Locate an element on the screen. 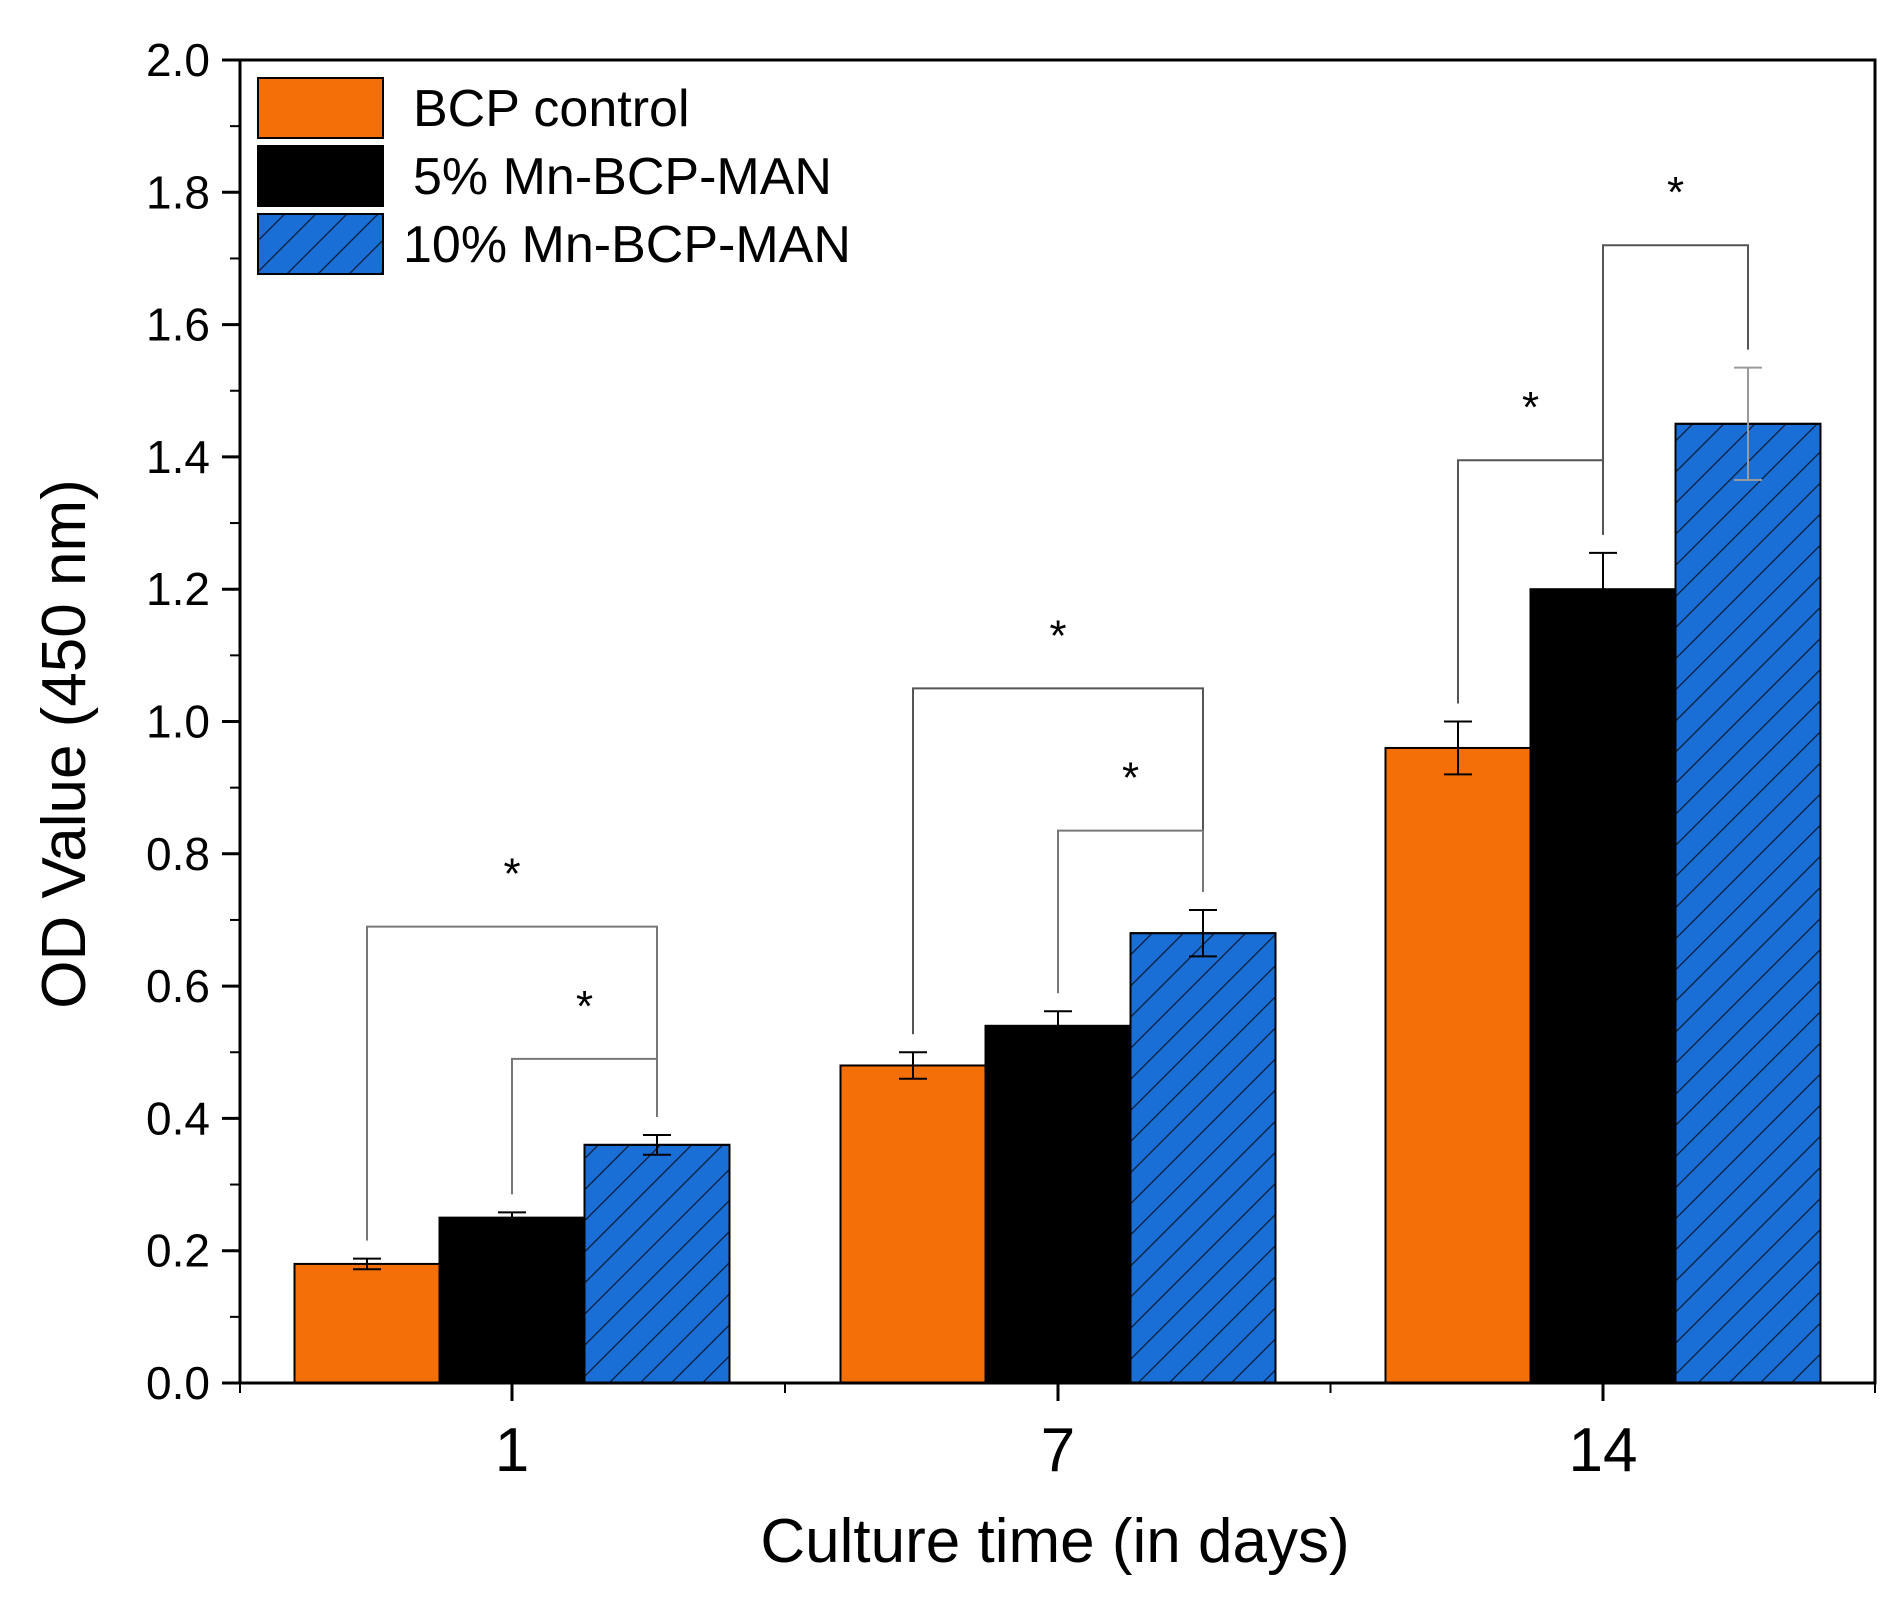 This screenshot has height=1606, width=1891. y-tick-label: 1.6 is located at coordinates (178, 325).